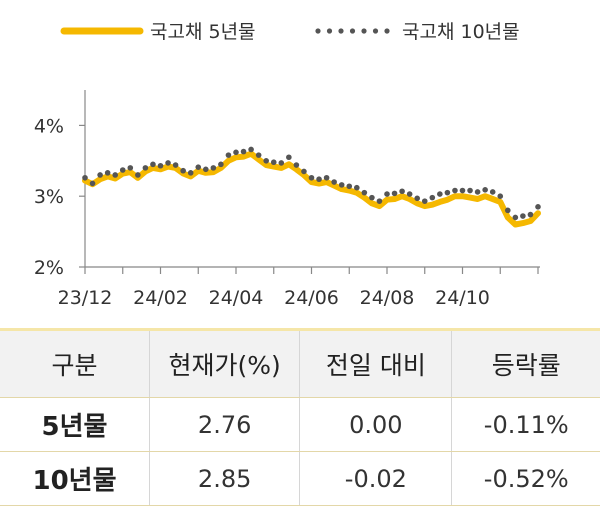 The image size is (600, 506). I want to click on x-tick-label: 24/06, so click(311, 298).